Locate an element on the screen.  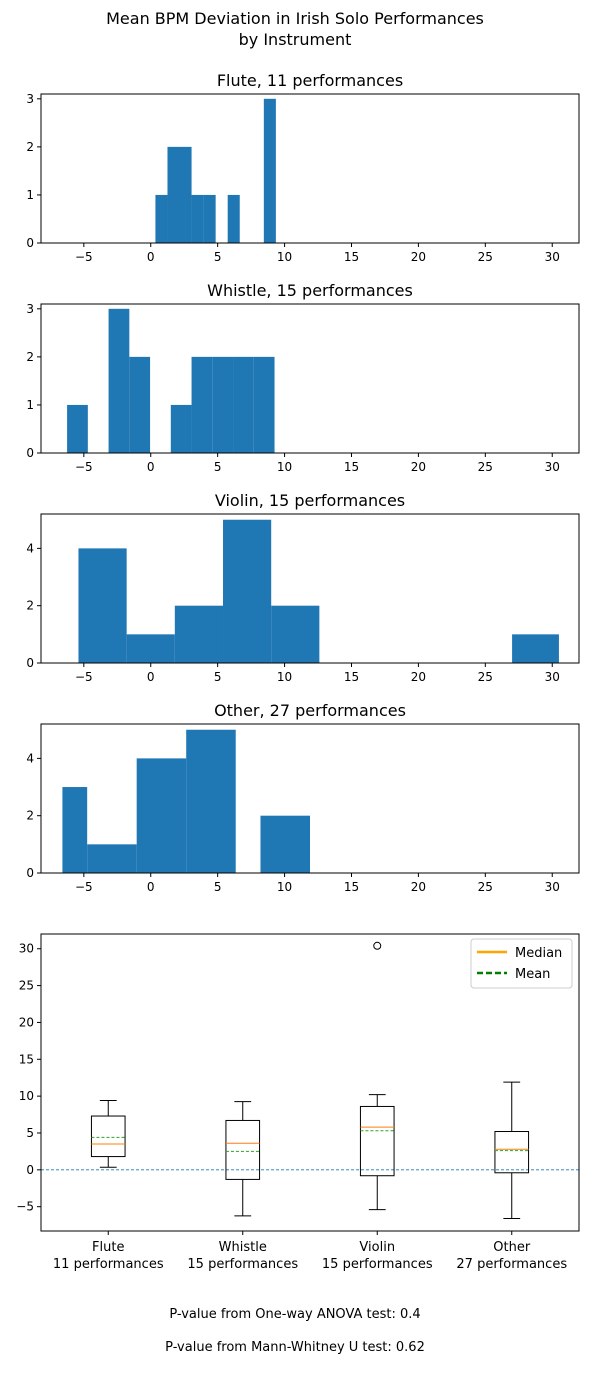
anova-pvalue: P-value from One-way ANOVA test: 0.4 is located at coordinates (294, 1314).